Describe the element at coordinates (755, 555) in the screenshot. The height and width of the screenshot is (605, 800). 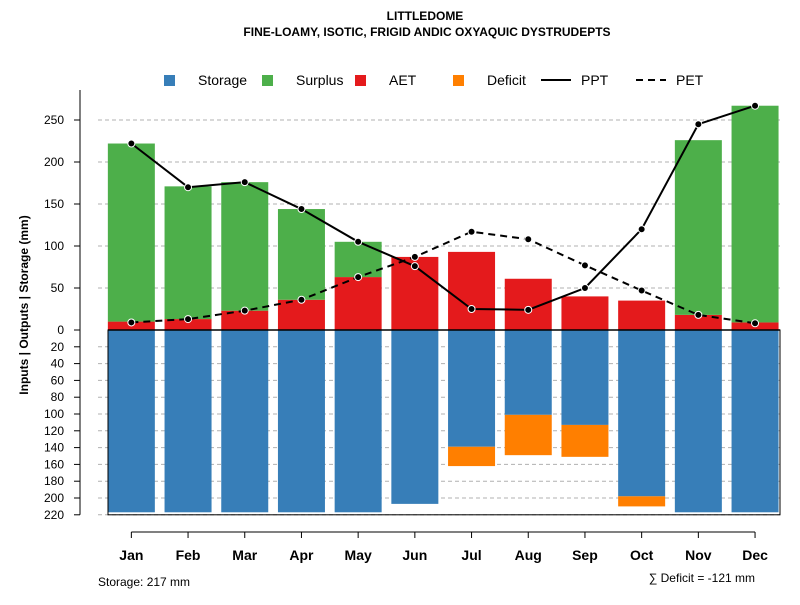
I see `x-tick-label: Dec` at that location.